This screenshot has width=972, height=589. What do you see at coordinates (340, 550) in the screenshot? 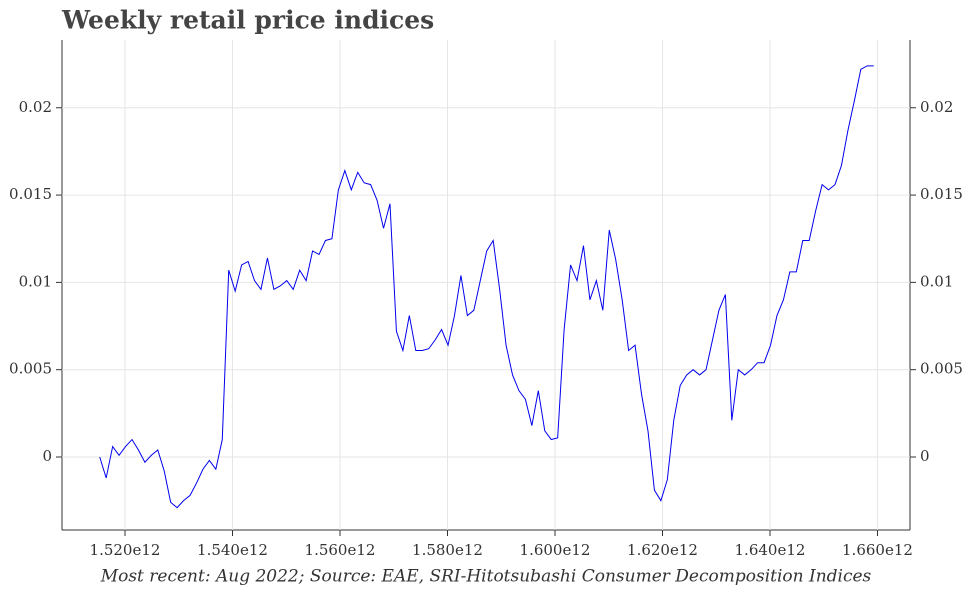
I see `x-tick-label: 1.560e12` at bounding box center [340, 550].